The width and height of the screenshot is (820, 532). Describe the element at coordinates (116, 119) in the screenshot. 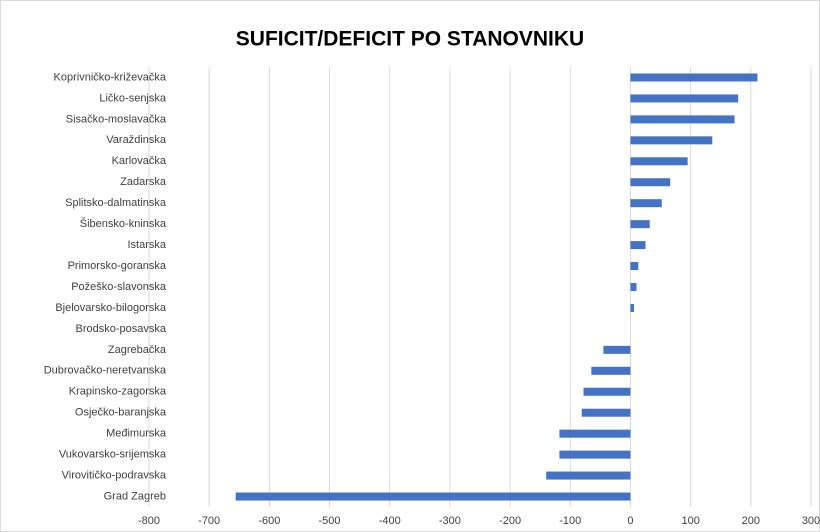

I see `y-tick-label: Sisačko-moslavačka` at that location.